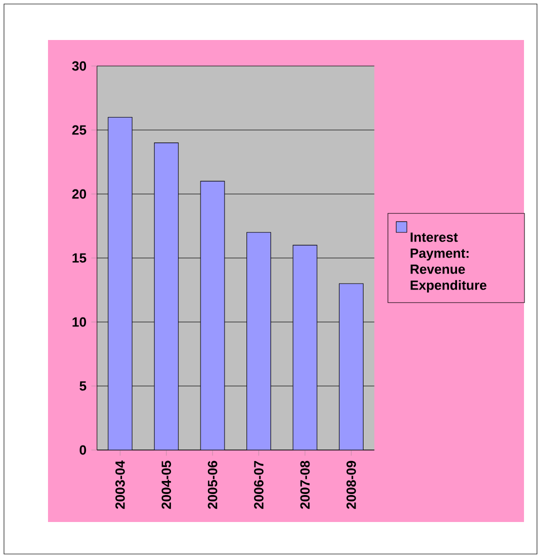  I want to click on x-tick-label: 2005-06, so click(213, 484).